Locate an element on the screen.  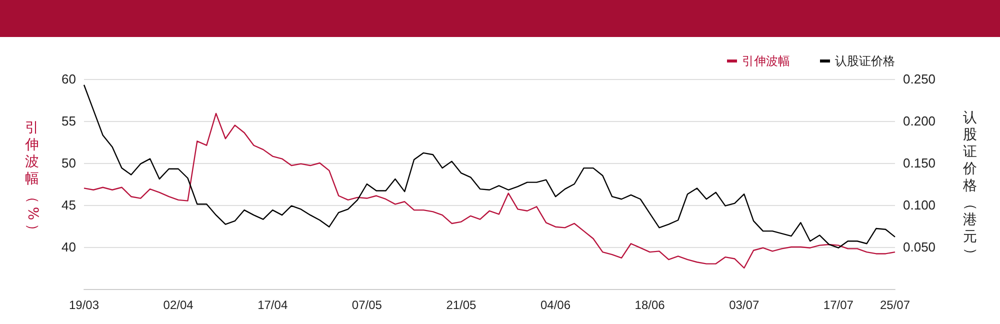
y2-tick-label: 0.100 is located at coordinates (919, 205).